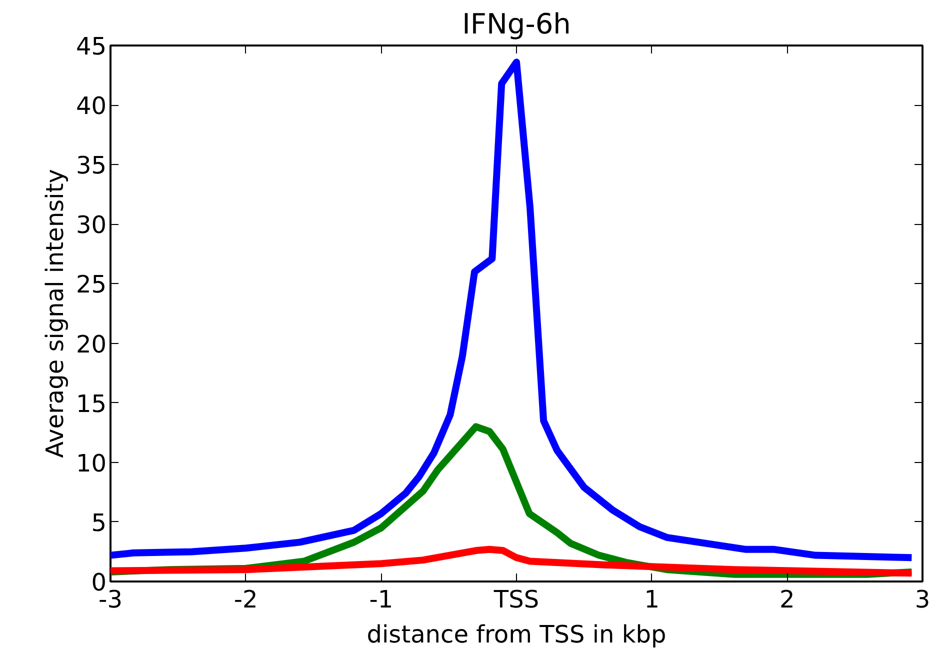  Describe the element at coordinates (91, 46) in the screenshot. I see `y-tick-label: 45` at that location.